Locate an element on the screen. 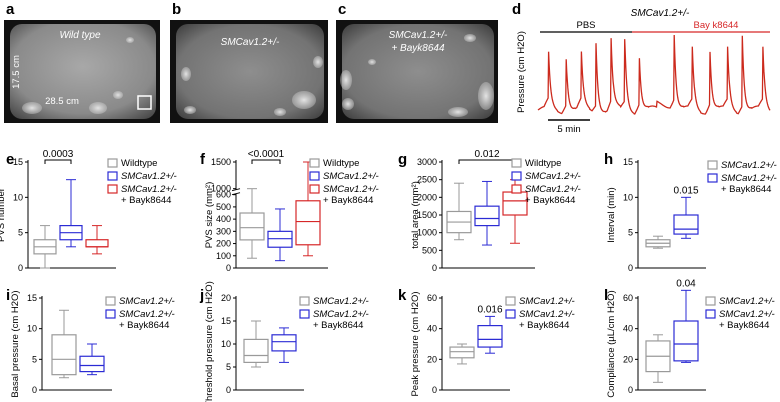  y-axis-label: Compliance (µL/cm H2O) is located at coordinates (611, 343).